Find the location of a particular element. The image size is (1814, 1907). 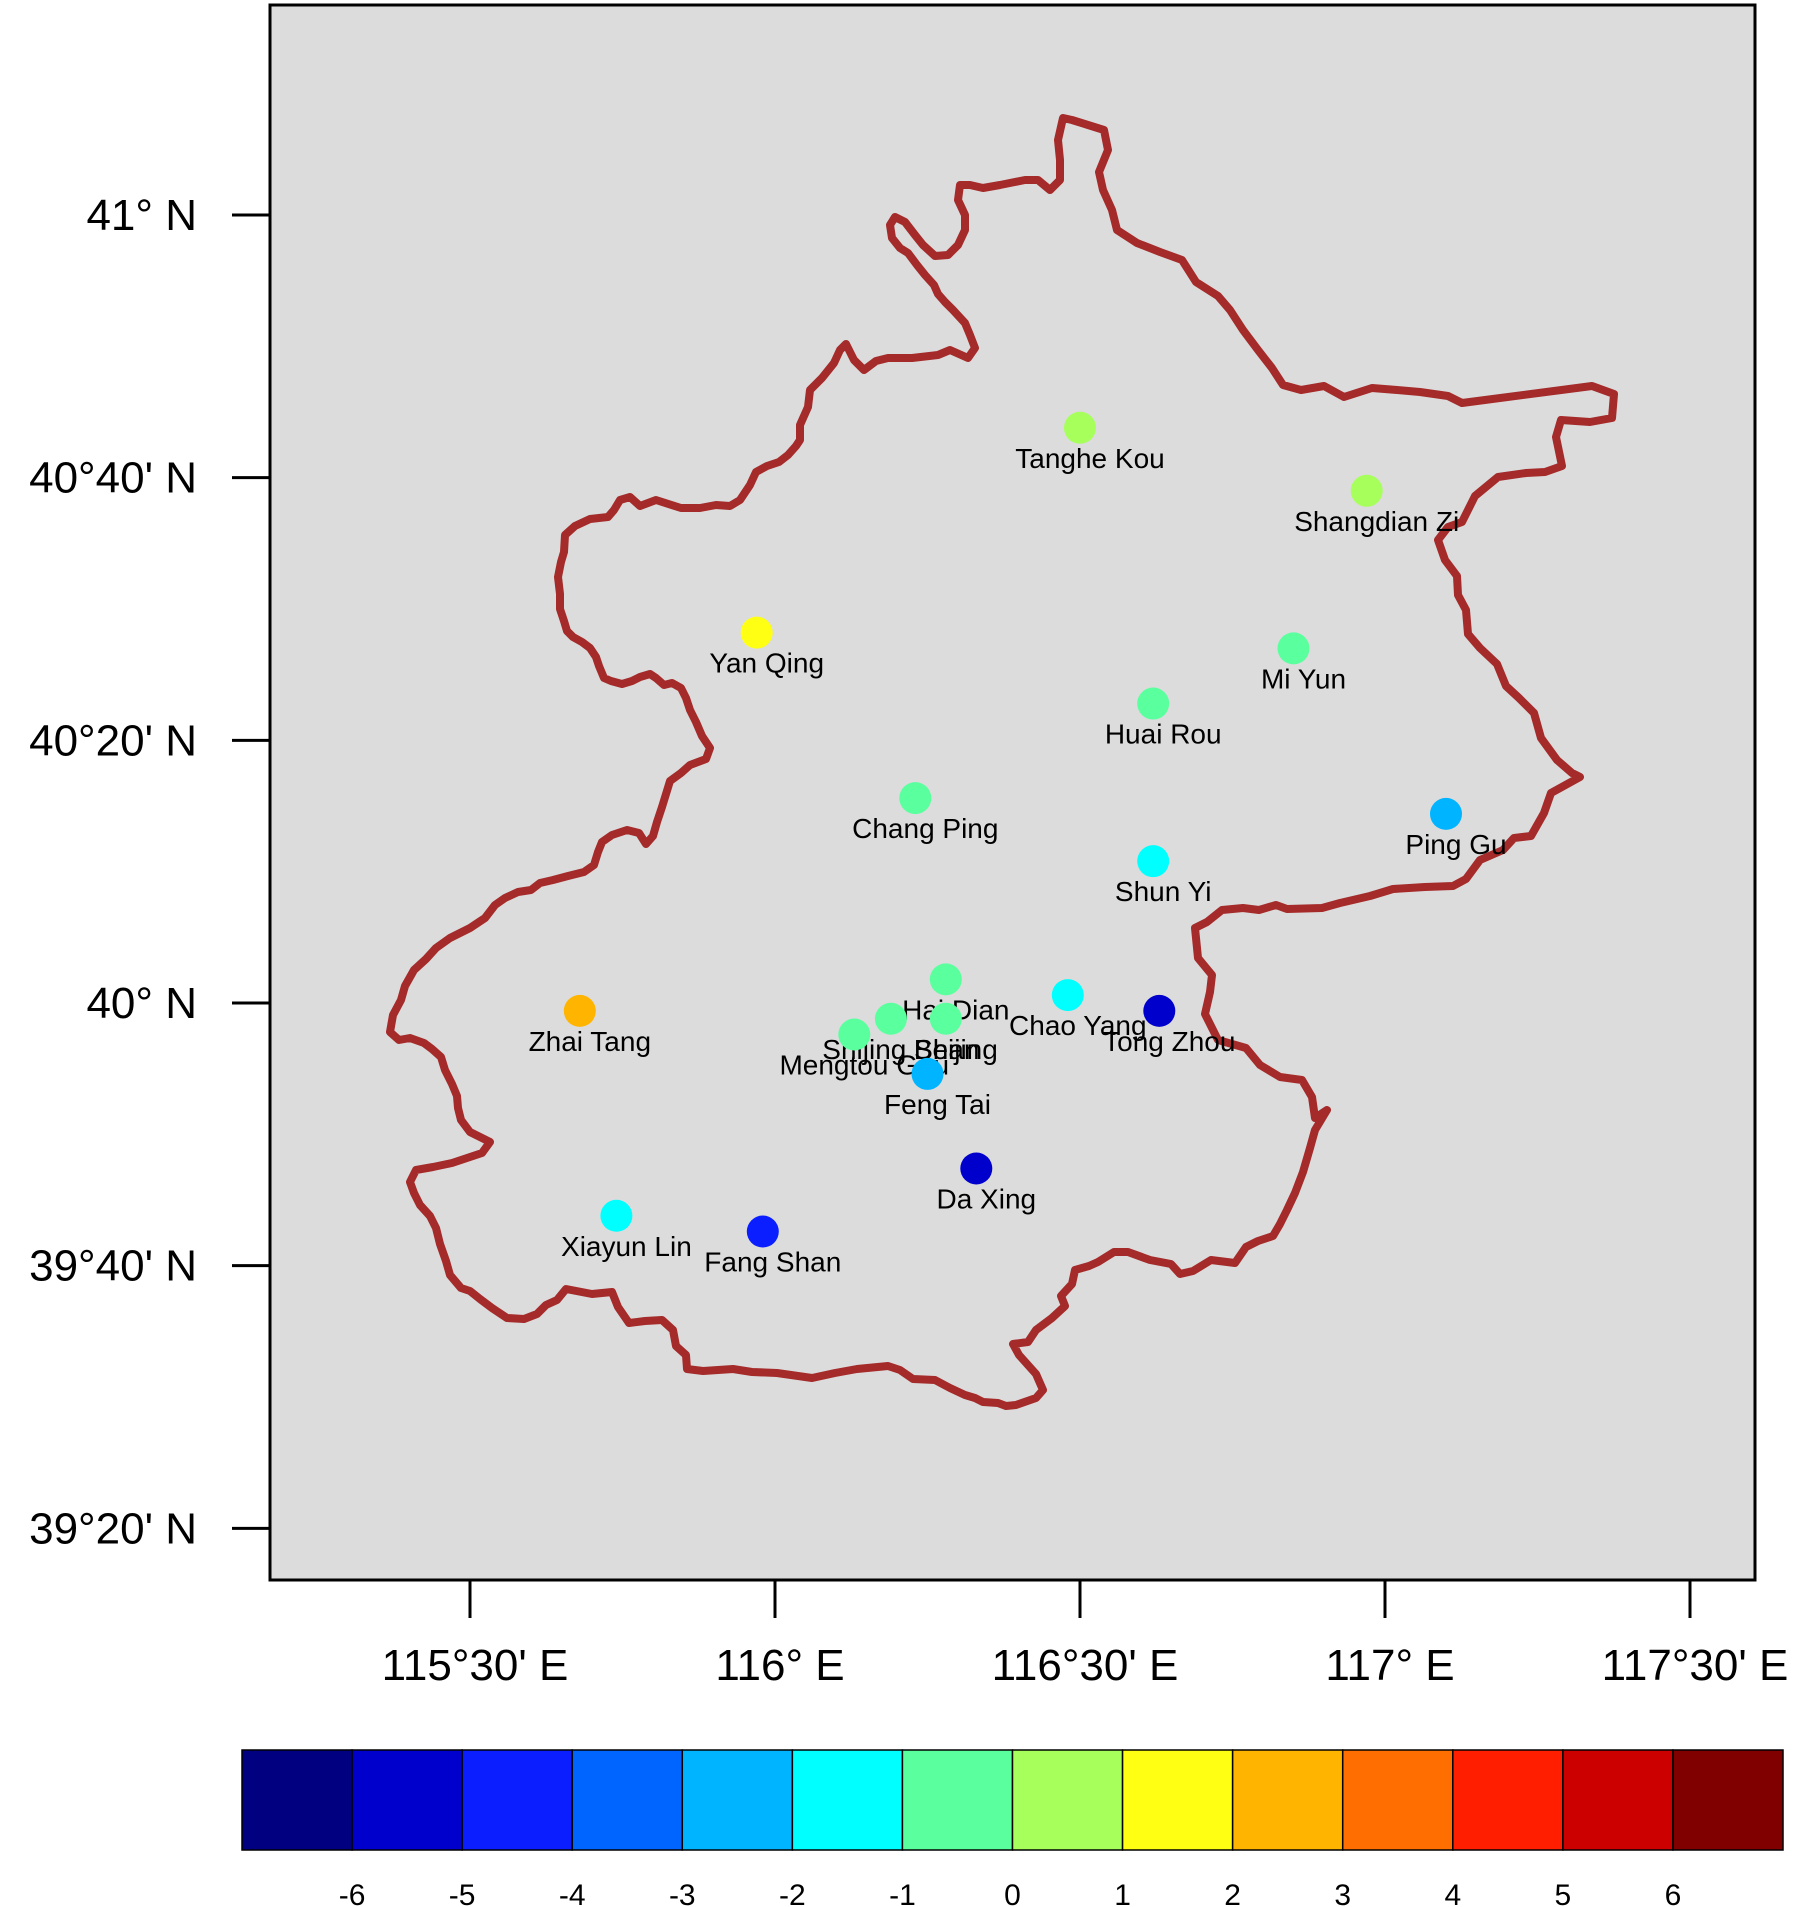

colorbar-label: 4 is located at coordinates (1452, 1893).